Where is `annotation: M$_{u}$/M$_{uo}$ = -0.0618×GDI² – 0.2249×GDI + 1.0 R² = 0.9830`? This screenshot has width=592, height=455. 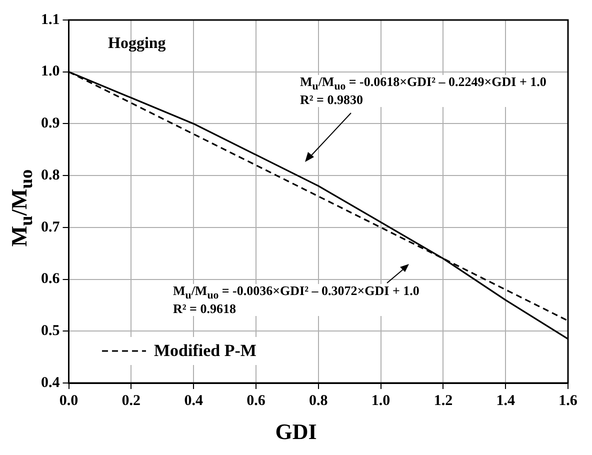 annotation: M$_{u}$/M$_{uo}$ = -0.0618×GDI² – 0.2249×GDI + 1.0 R² = 0.9830 is located at coordinates (423, 90).